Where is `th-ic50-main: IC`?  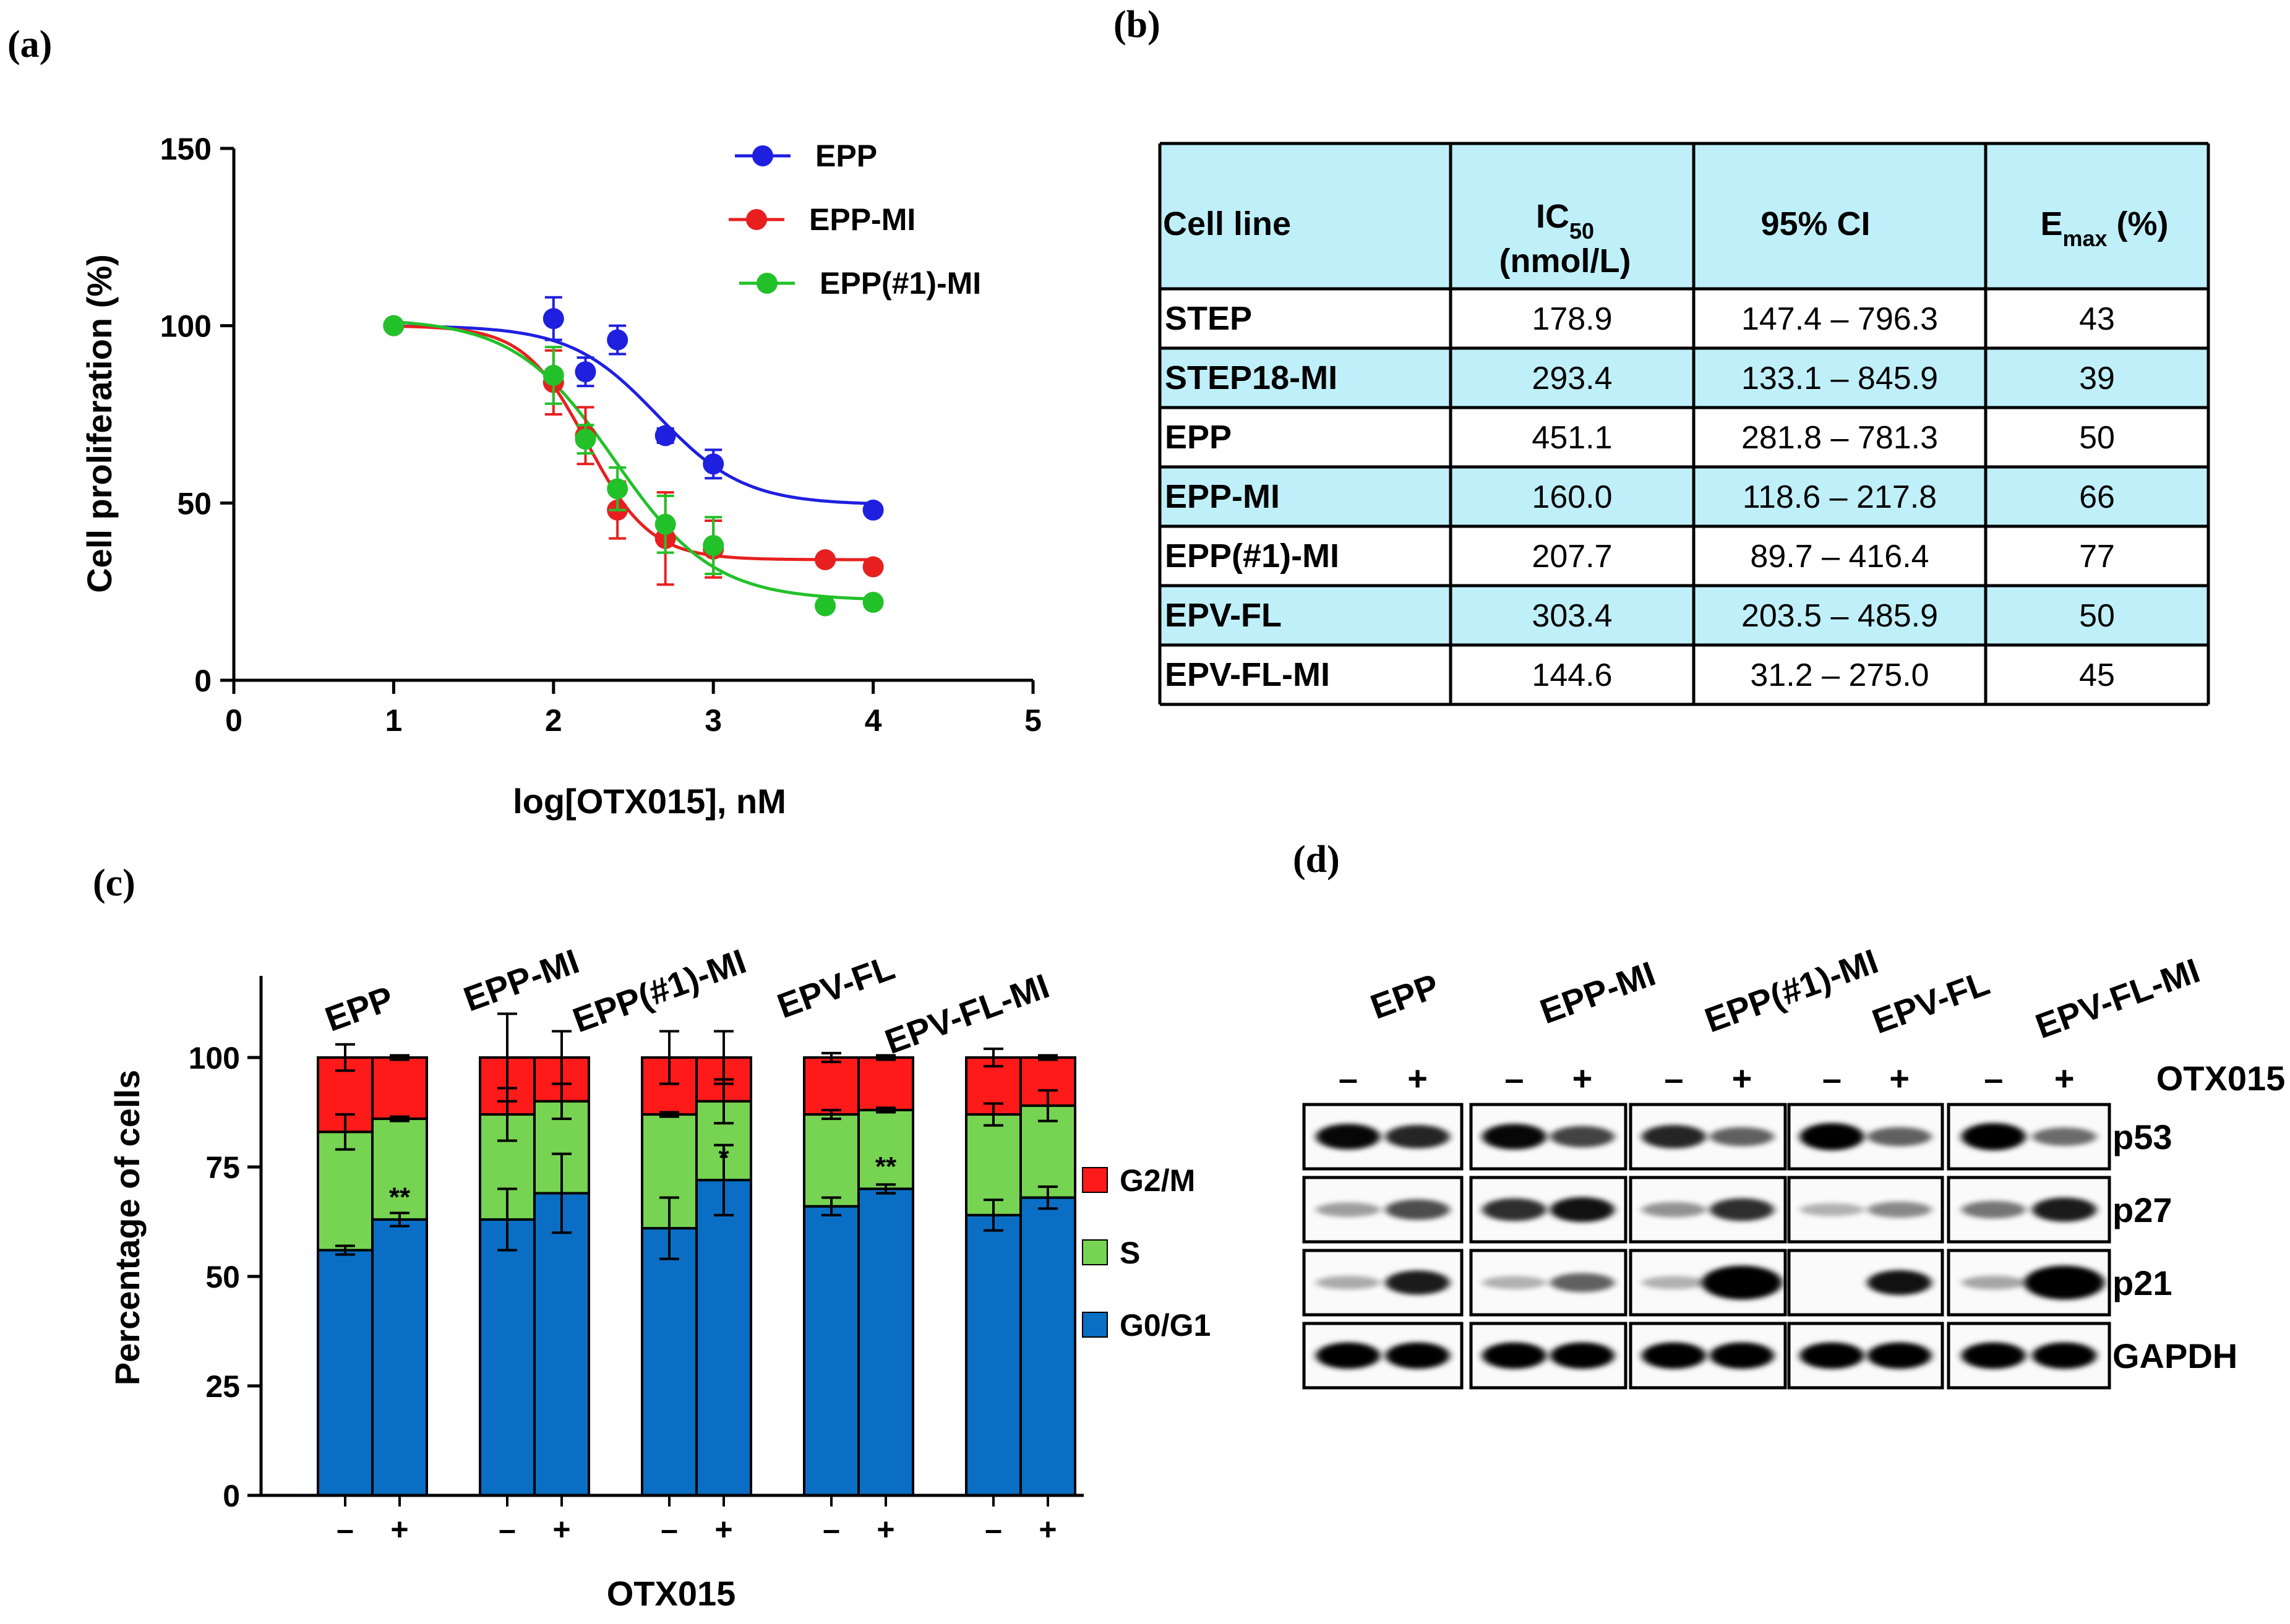 th-ic50-main: IC is located at coordinates (1553, 217).